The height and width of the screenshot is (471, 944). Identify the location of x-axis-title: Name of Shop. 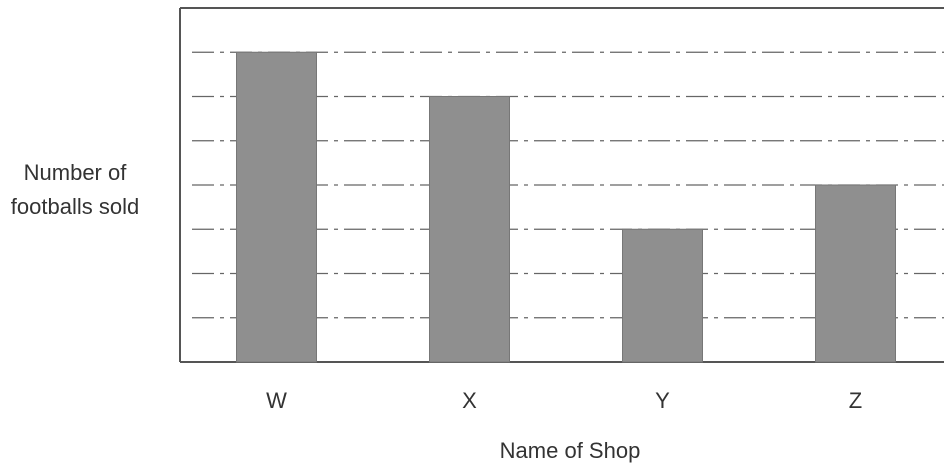
(570, 450).